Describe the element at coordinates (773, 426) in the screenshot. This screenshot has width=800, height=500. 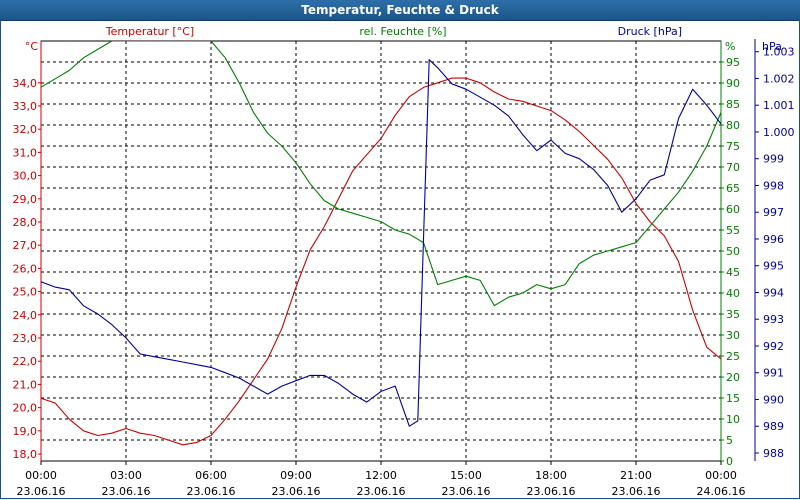
I see `pressure-tick-label: 989` at that location.